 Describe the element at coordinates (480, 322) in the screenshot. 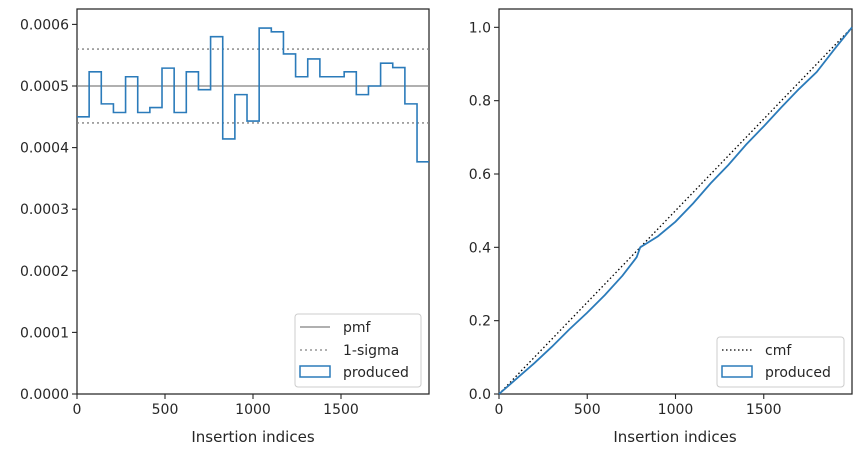

I see `cmf-y-tick-label: 0.2` at that location.